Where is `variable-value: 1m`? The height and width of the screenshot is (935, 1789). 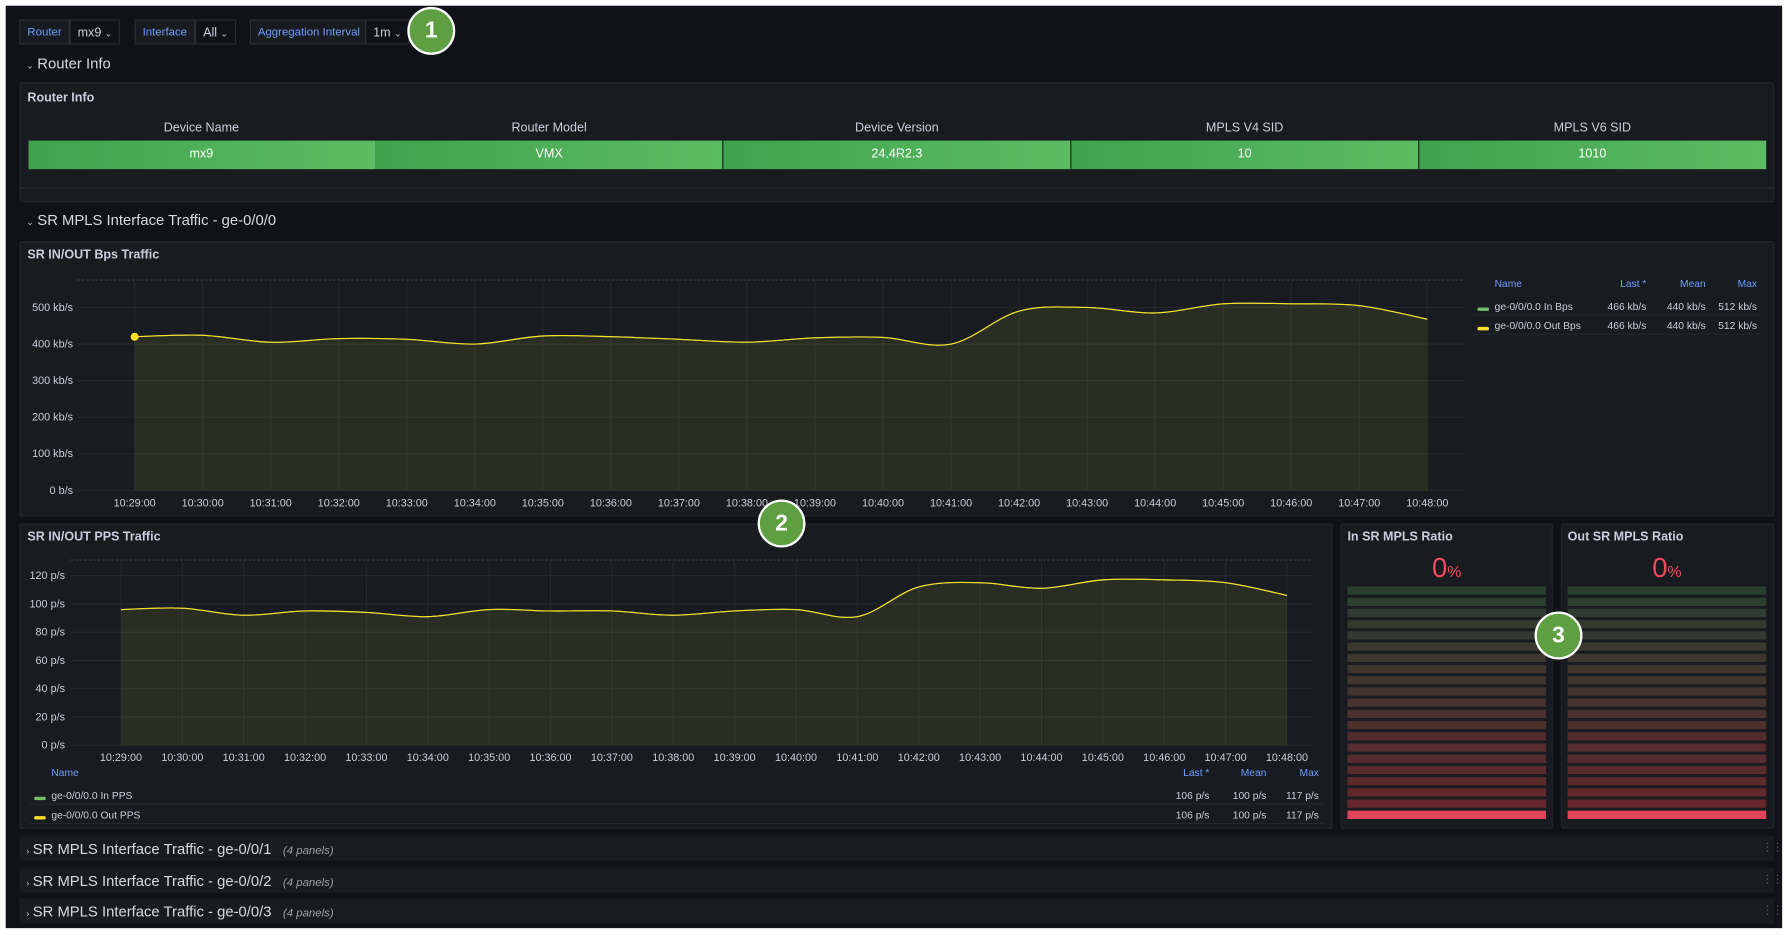 variable-value: 1m is located at coordinates (382, 33).